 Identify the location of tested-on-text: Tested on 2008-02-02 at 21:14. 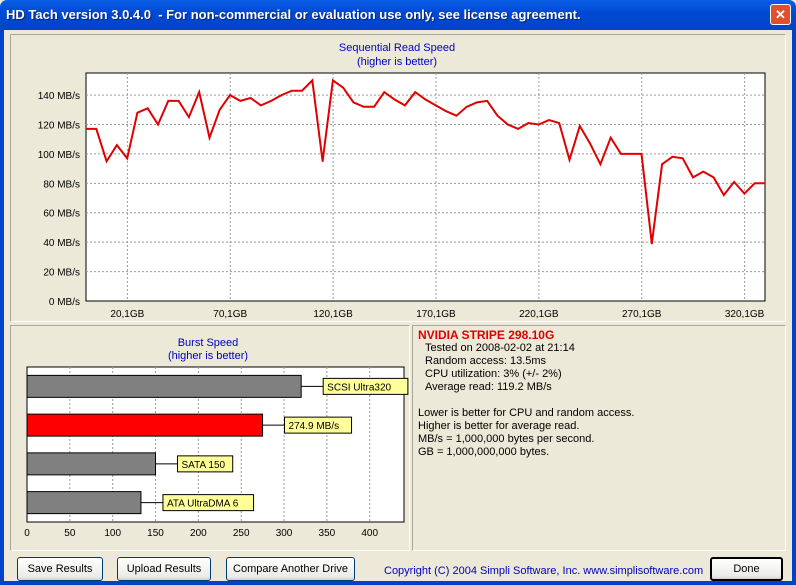
(500, 348).